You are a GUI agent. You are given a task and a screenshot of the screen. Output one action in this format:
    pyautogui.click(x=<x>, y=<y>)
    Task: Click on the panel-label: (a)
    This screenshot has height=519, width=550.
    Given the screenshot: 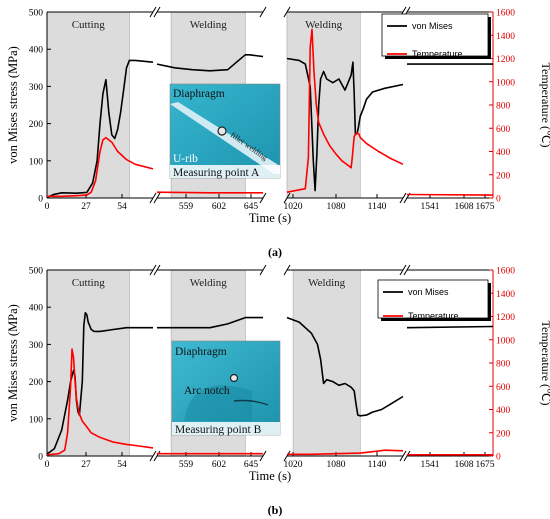 What is the action you would take?
    pyautogui.click(x=275, y=252)
    